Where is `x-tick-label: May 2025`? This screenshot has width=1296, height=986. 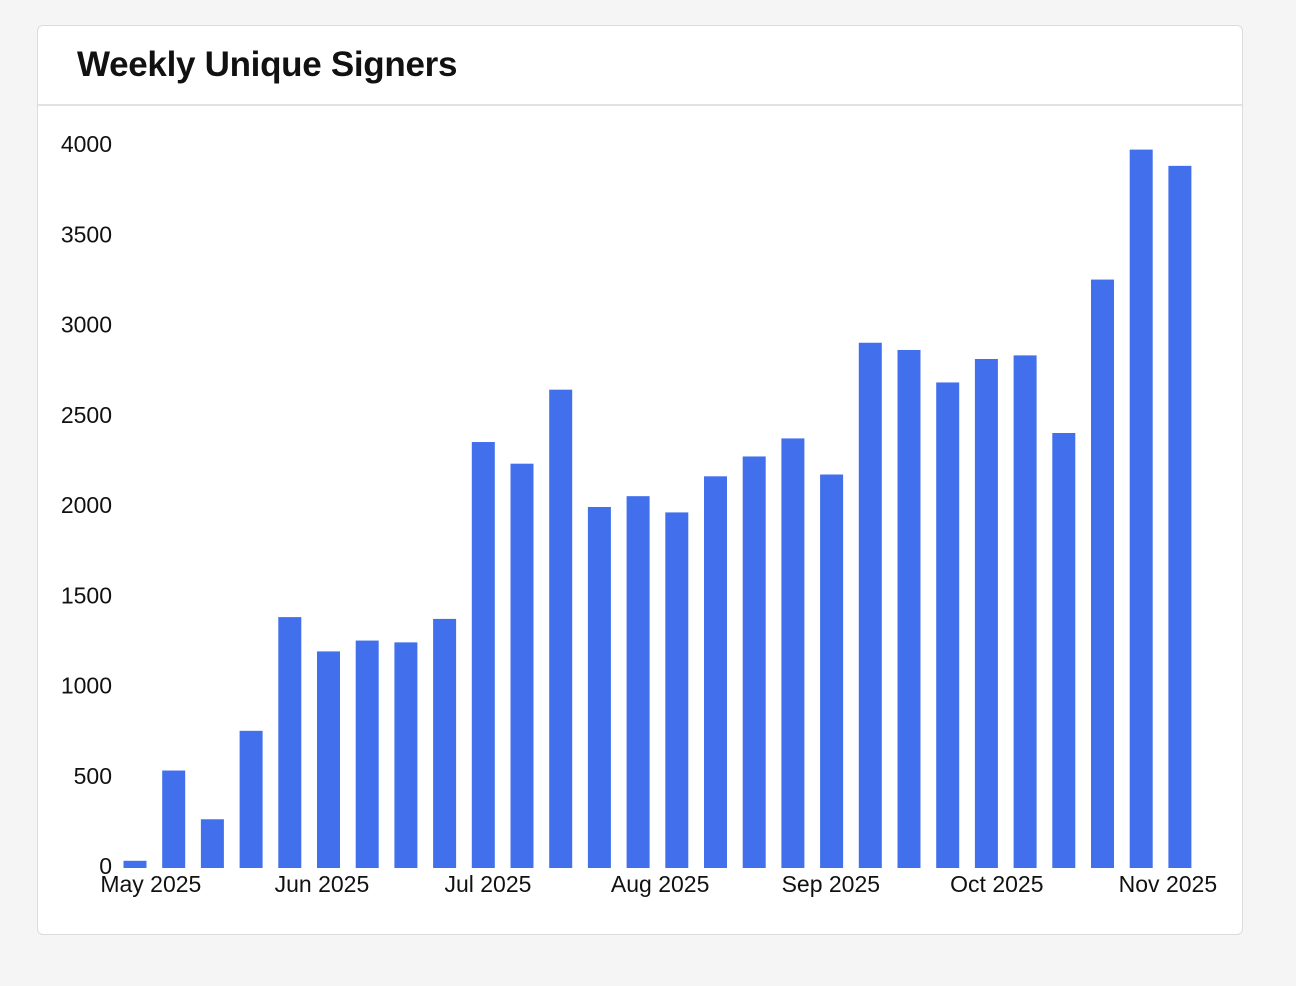 x-tick-label: May 2025 is located at coordinates (150, 884).